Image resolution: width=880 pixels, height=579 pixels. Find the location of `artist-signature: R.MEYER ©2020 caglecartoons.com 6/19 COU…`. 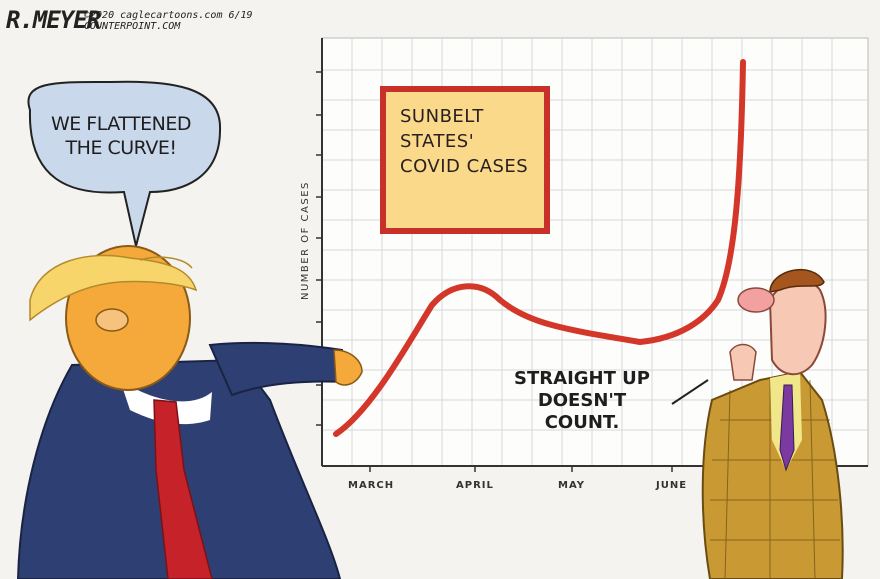

artist-signature: R.MEYER ©2020 caglecartoons.com 6/19 COU… is located at coordinates (129, 20).